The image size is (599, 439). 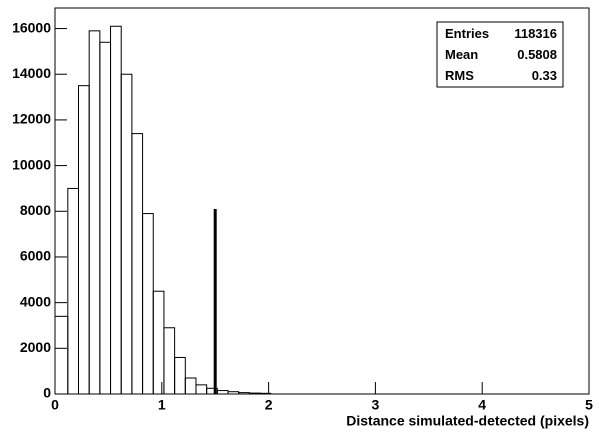 What do you see at coordinates (35, 347) in the screenshot?
I see `y-tick-label: 2000` at bounding box center [35, 347].